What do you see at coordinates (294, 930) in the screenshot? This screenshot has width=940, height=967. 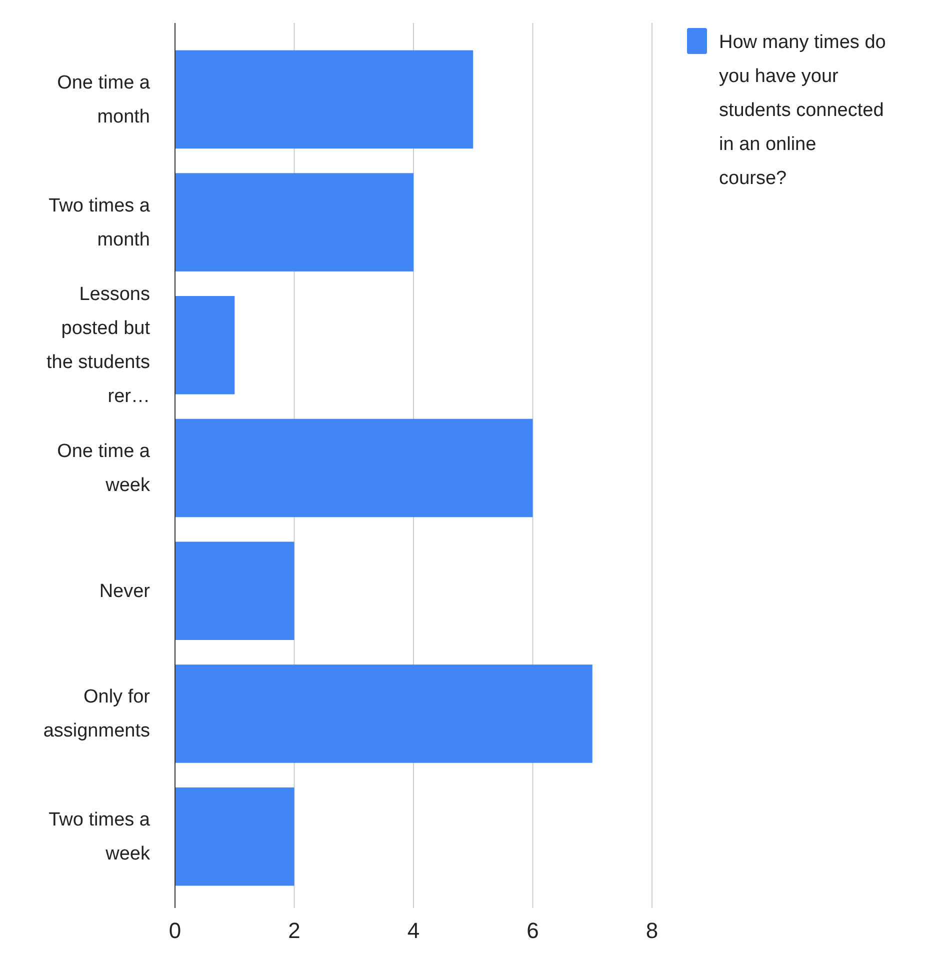 I see `x-tick-label: 2` at bounding box center [294, 930].